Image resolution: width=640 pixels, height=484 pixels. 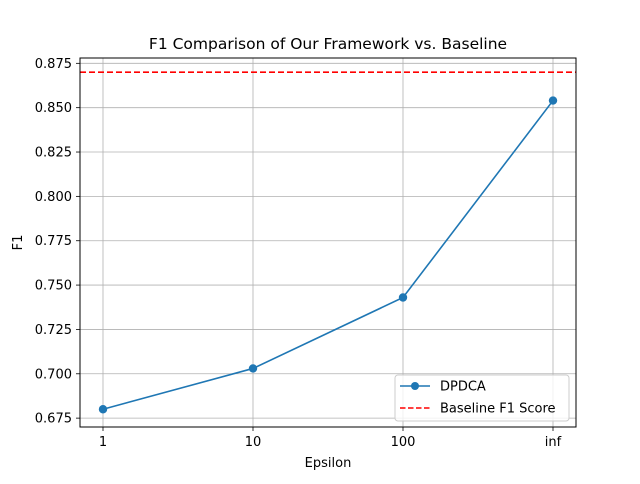 What do you see at coordinates (328, 463) in the screenshot?
I see `x-axis-label: Epsilon` at bounding box center [328, 463].